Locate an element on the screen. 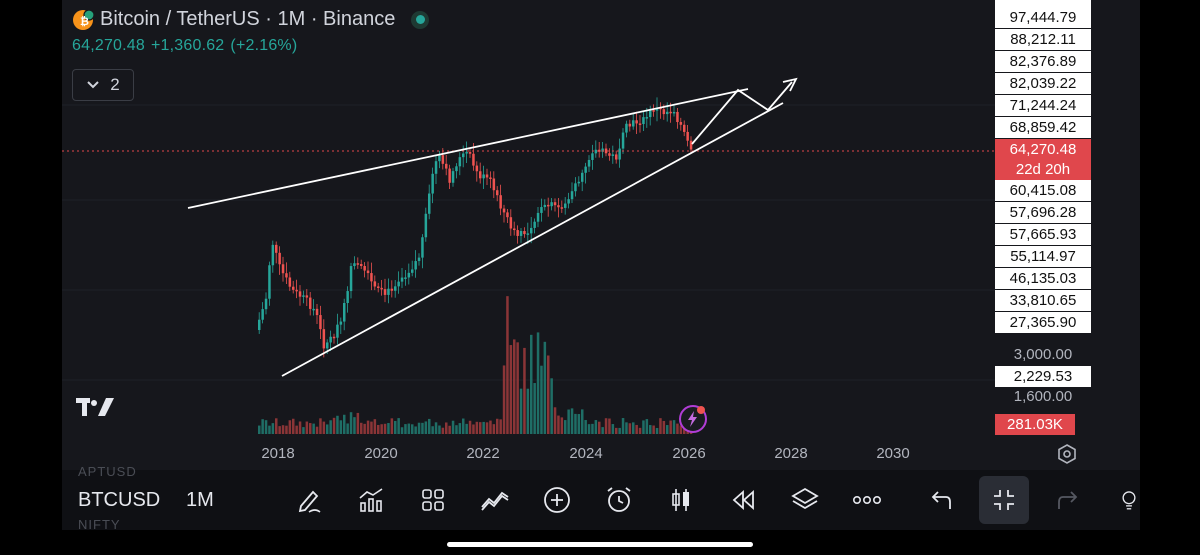 The image size is (1200, 555). flash-alert-button is located at coordinates (693, 419).